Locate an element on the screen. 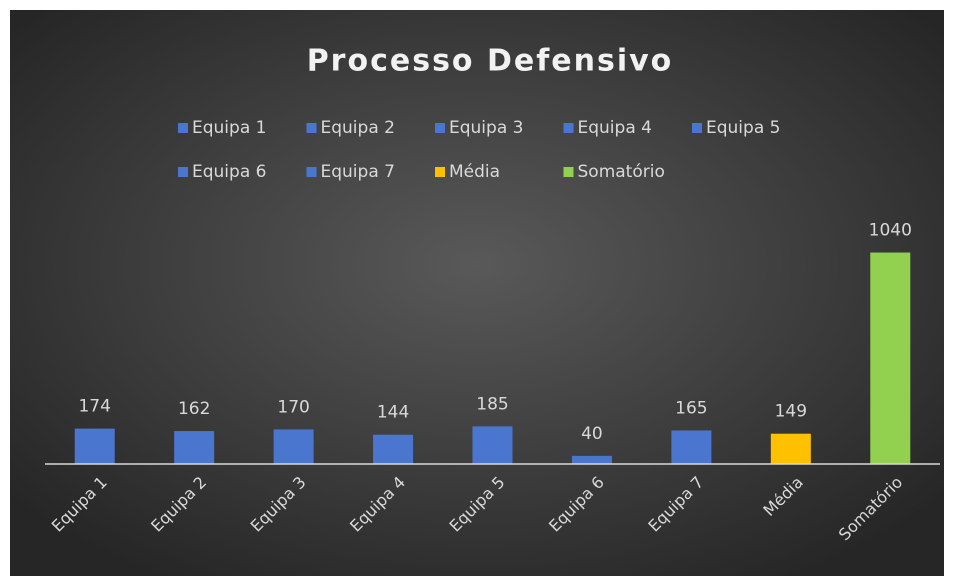 Image resolution: width=954 pixels, height=584 pixels. legend-label: Equipa 3 is located at coordinates (486, 128).